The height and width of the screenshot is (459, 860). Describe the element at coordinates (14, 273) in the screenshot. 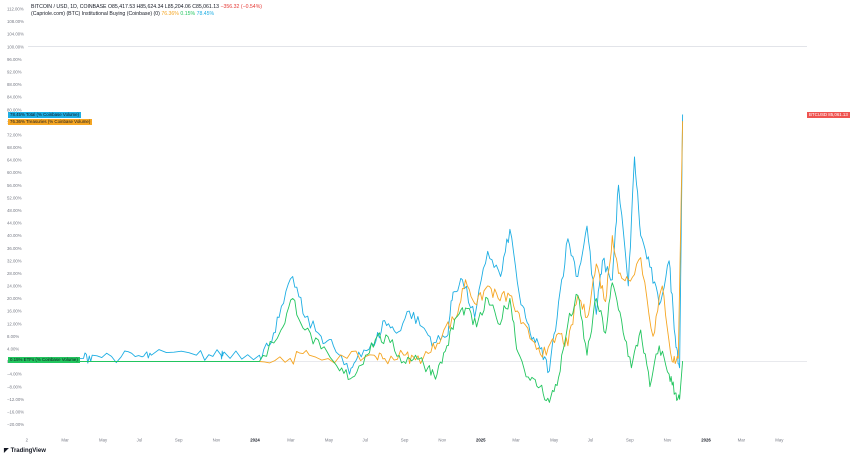

I see `left-axis-tick: 28.00%` at that location.